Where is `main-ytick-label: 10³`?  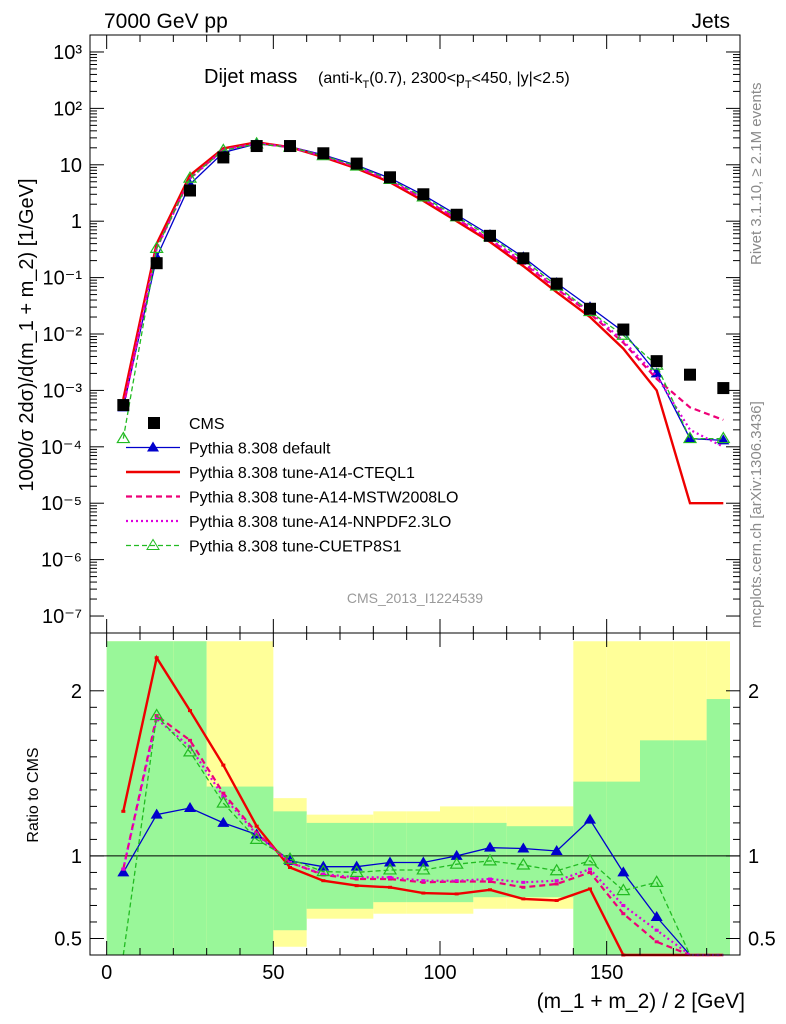
main-ytick-label: 10³ is located at coordinates (67, 53).